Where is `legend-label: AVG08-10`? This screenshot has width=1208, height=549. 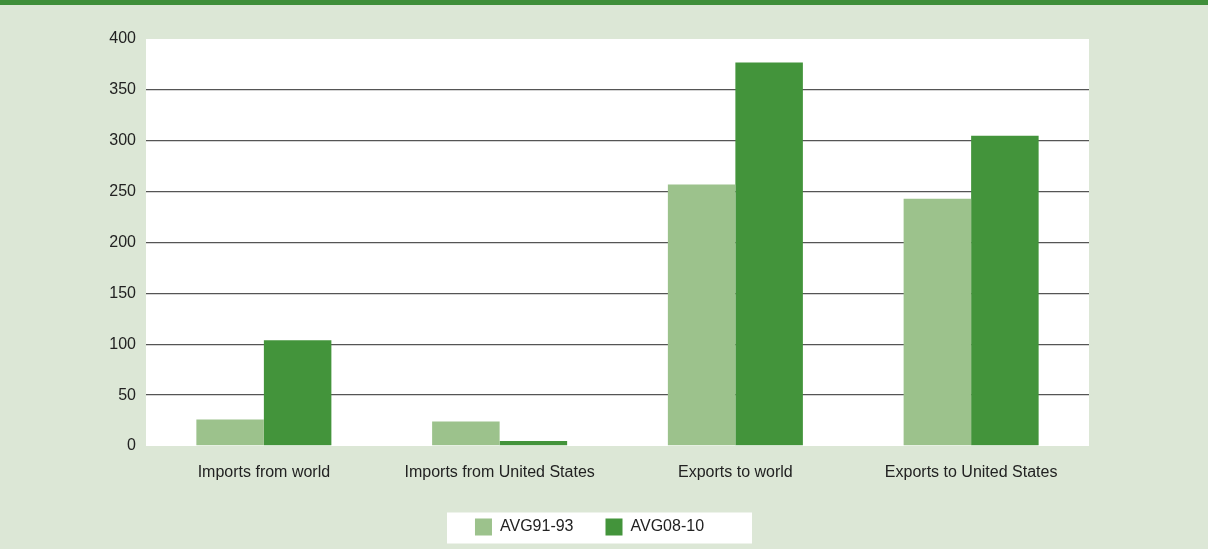 legend-label: AVG08-10 is located at coordinates (667, 526).